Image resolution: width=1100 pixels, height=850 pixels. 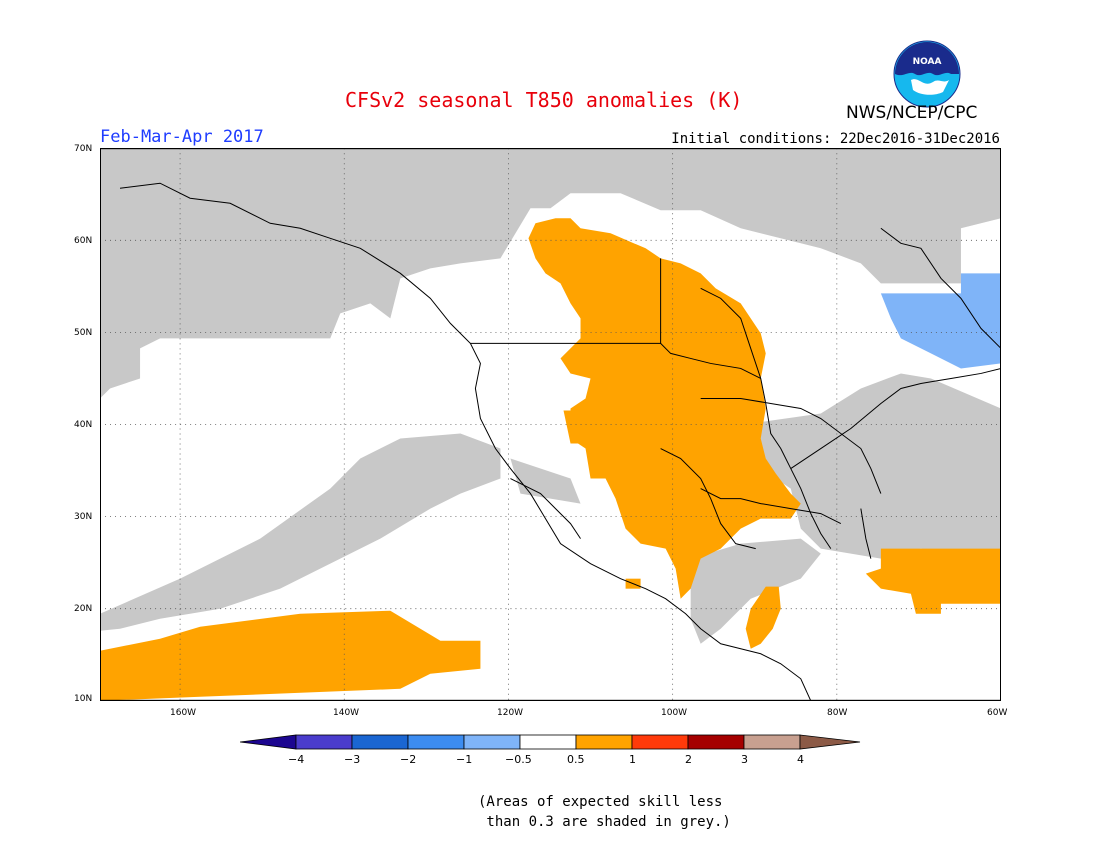 I want to click on lat-label-30N: 30N, so click(x=83, y=517).